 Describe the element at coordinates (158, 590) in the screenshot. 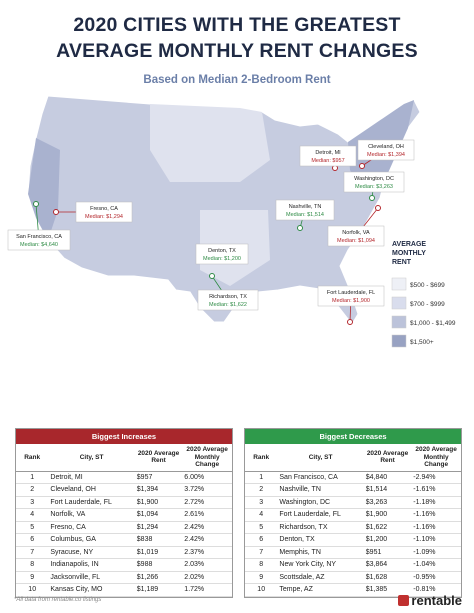

I see `table-cell: $1,189` at that location.